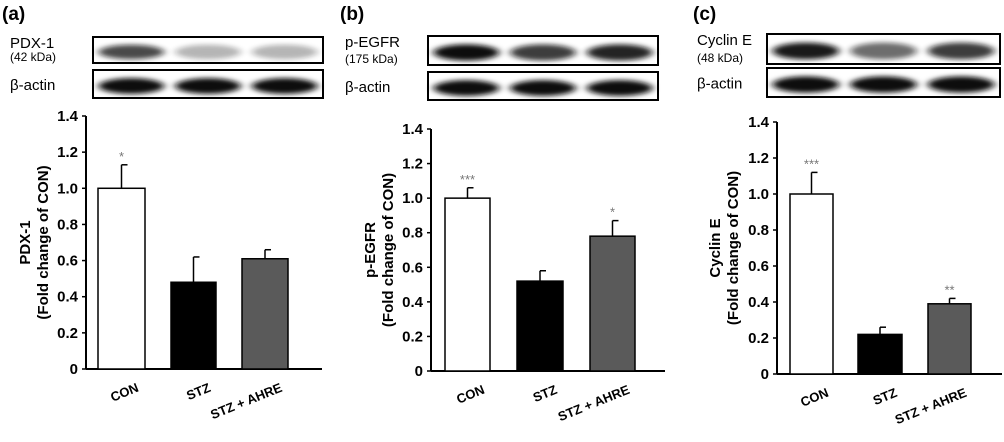 The width and height of the screenshot is (1004, 442). I want to click on panel-letter: (c), so click(704, 14).